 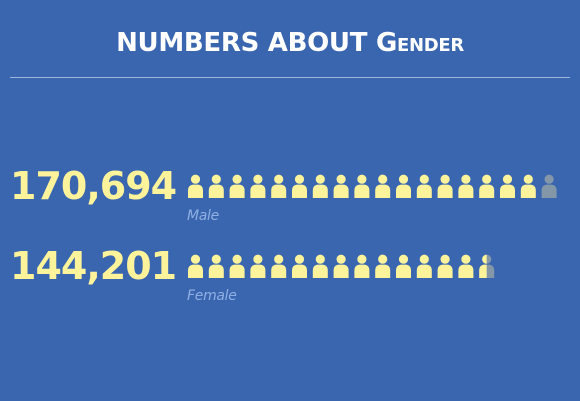 I want to click on title-main: NUMBERS ABOUT, so click(x=246, y=43).